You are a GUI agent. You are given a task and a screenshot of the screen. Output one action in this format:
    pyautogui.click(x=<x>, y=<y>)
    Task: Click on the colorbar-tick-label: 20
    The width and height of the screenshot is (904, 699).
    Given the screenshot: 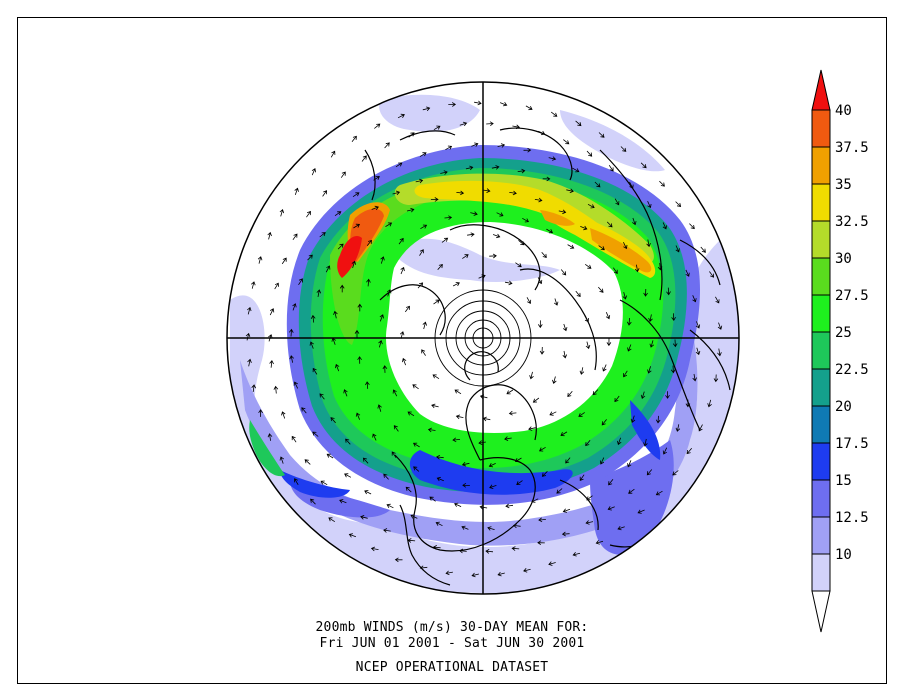 What is the action you would take?
    pyautogui.click(x=843, y=407)
    